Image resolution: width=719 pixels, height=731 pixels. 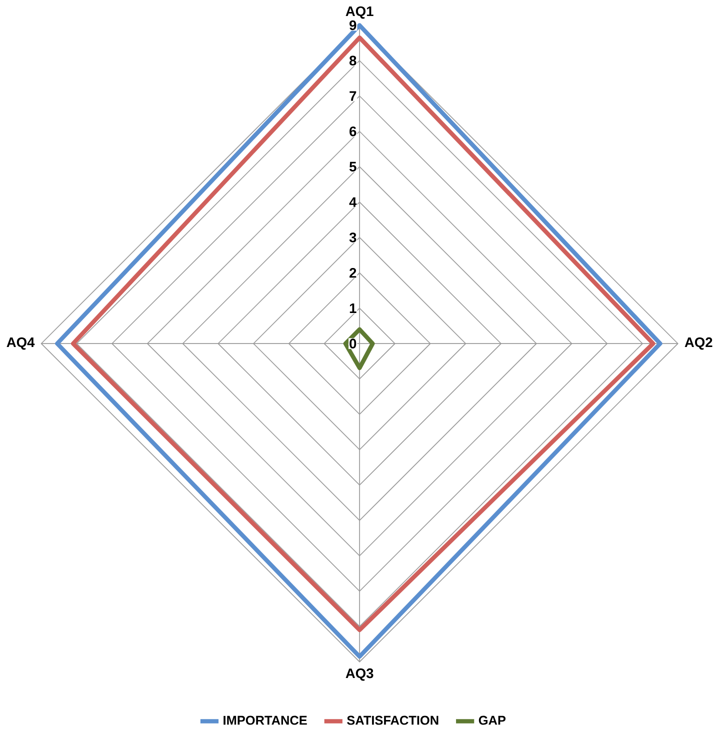 I want to click on y-tick-label: 1, so click(x=353, y=308).